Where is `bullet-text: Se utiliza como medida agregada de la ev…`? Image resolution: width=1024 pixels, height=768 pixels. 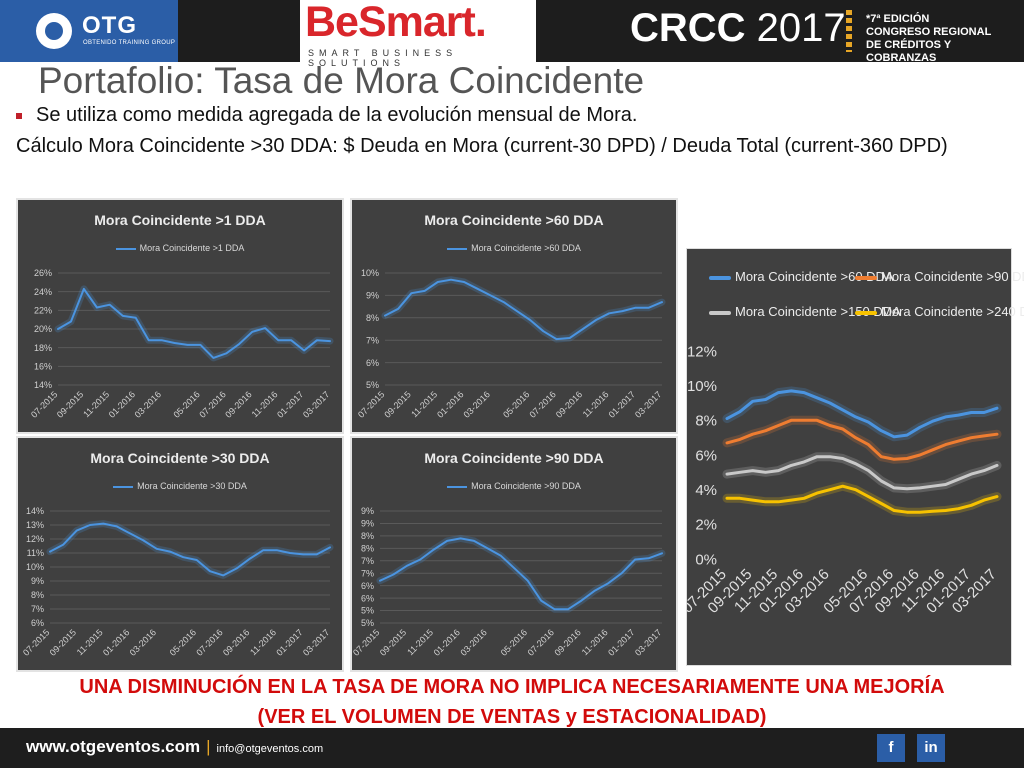 bullet-text: Se utiliza como medida agregada de la ev… is located at coordinates (337, 115).